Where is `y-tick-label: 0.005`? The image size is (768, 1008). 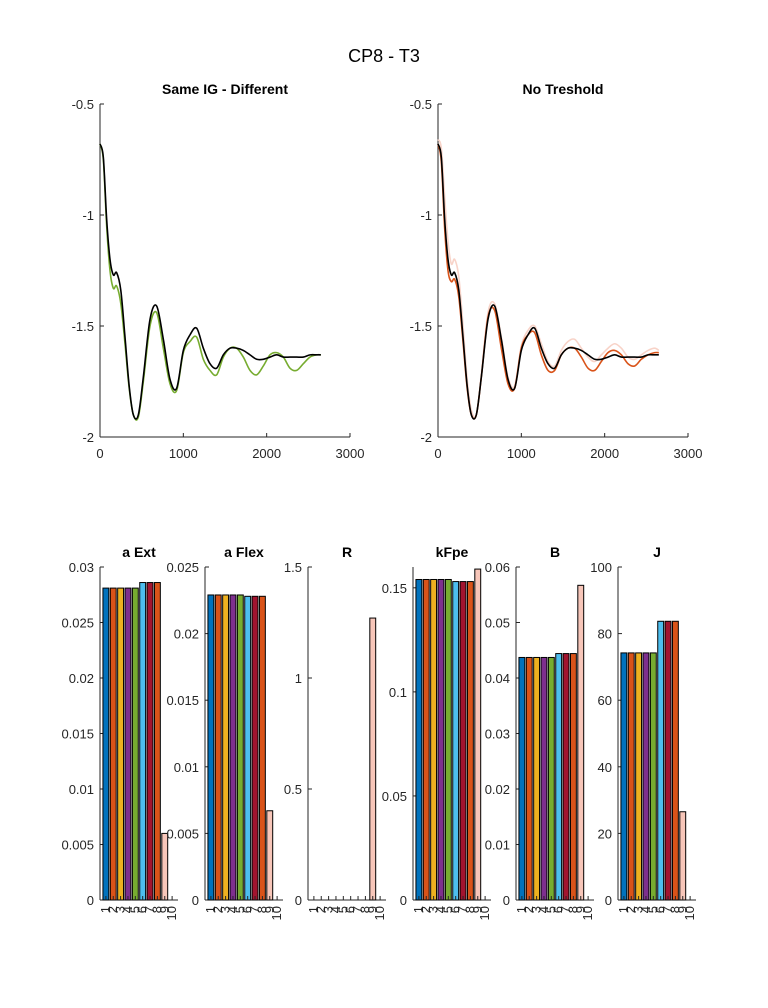 y-tick-label: 0.005 is located at coordinates (182, 833).